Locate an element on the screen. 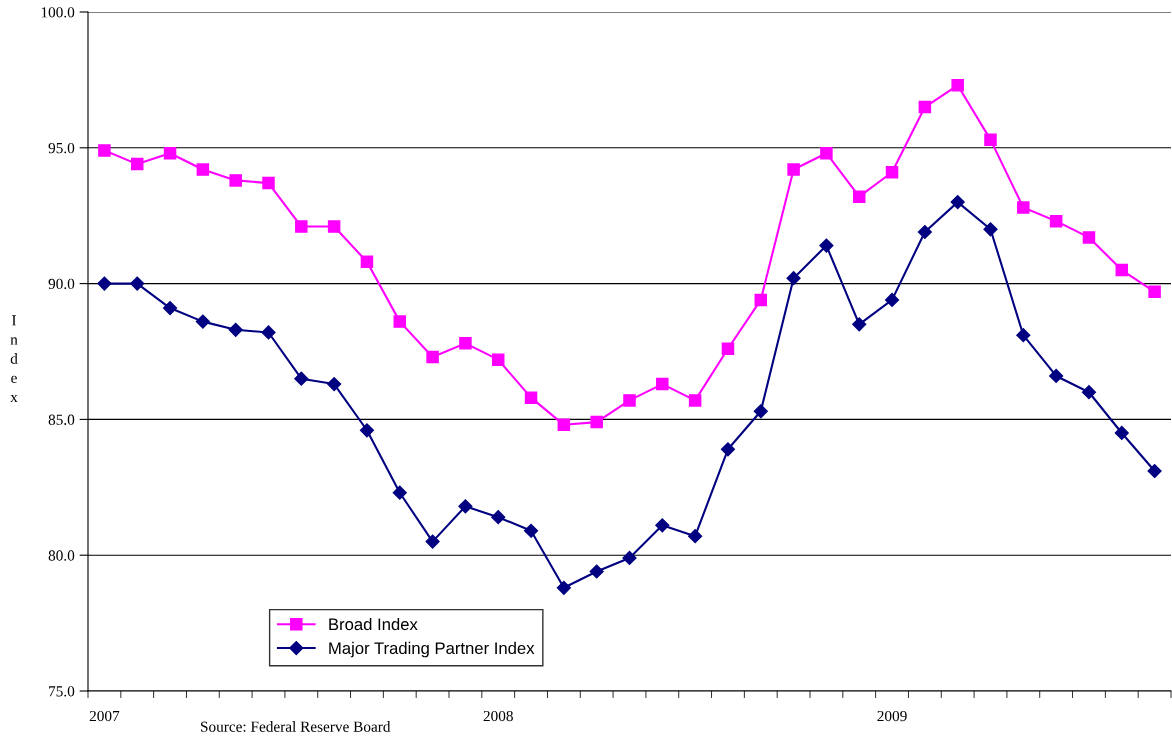 The height and width of the screenshot is (736, 1172). source-note: Source: Federal Reserve Board is located at coordinates (296, 726).